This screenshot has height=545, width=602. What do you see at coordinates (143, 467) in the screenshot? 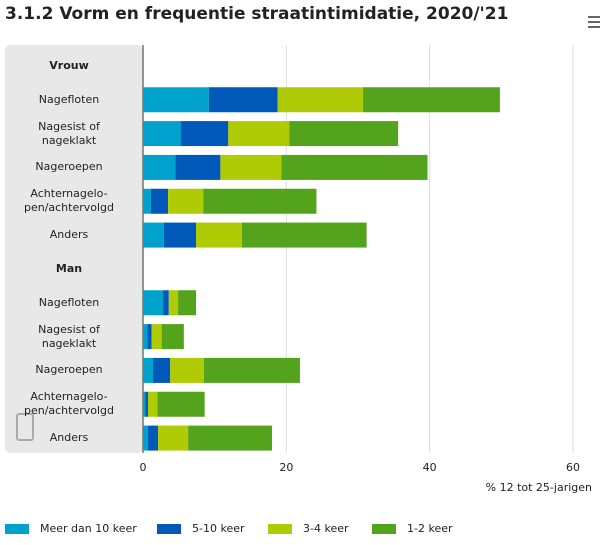
I see `x-tick-label: 0` at bounding box center [143, 467].